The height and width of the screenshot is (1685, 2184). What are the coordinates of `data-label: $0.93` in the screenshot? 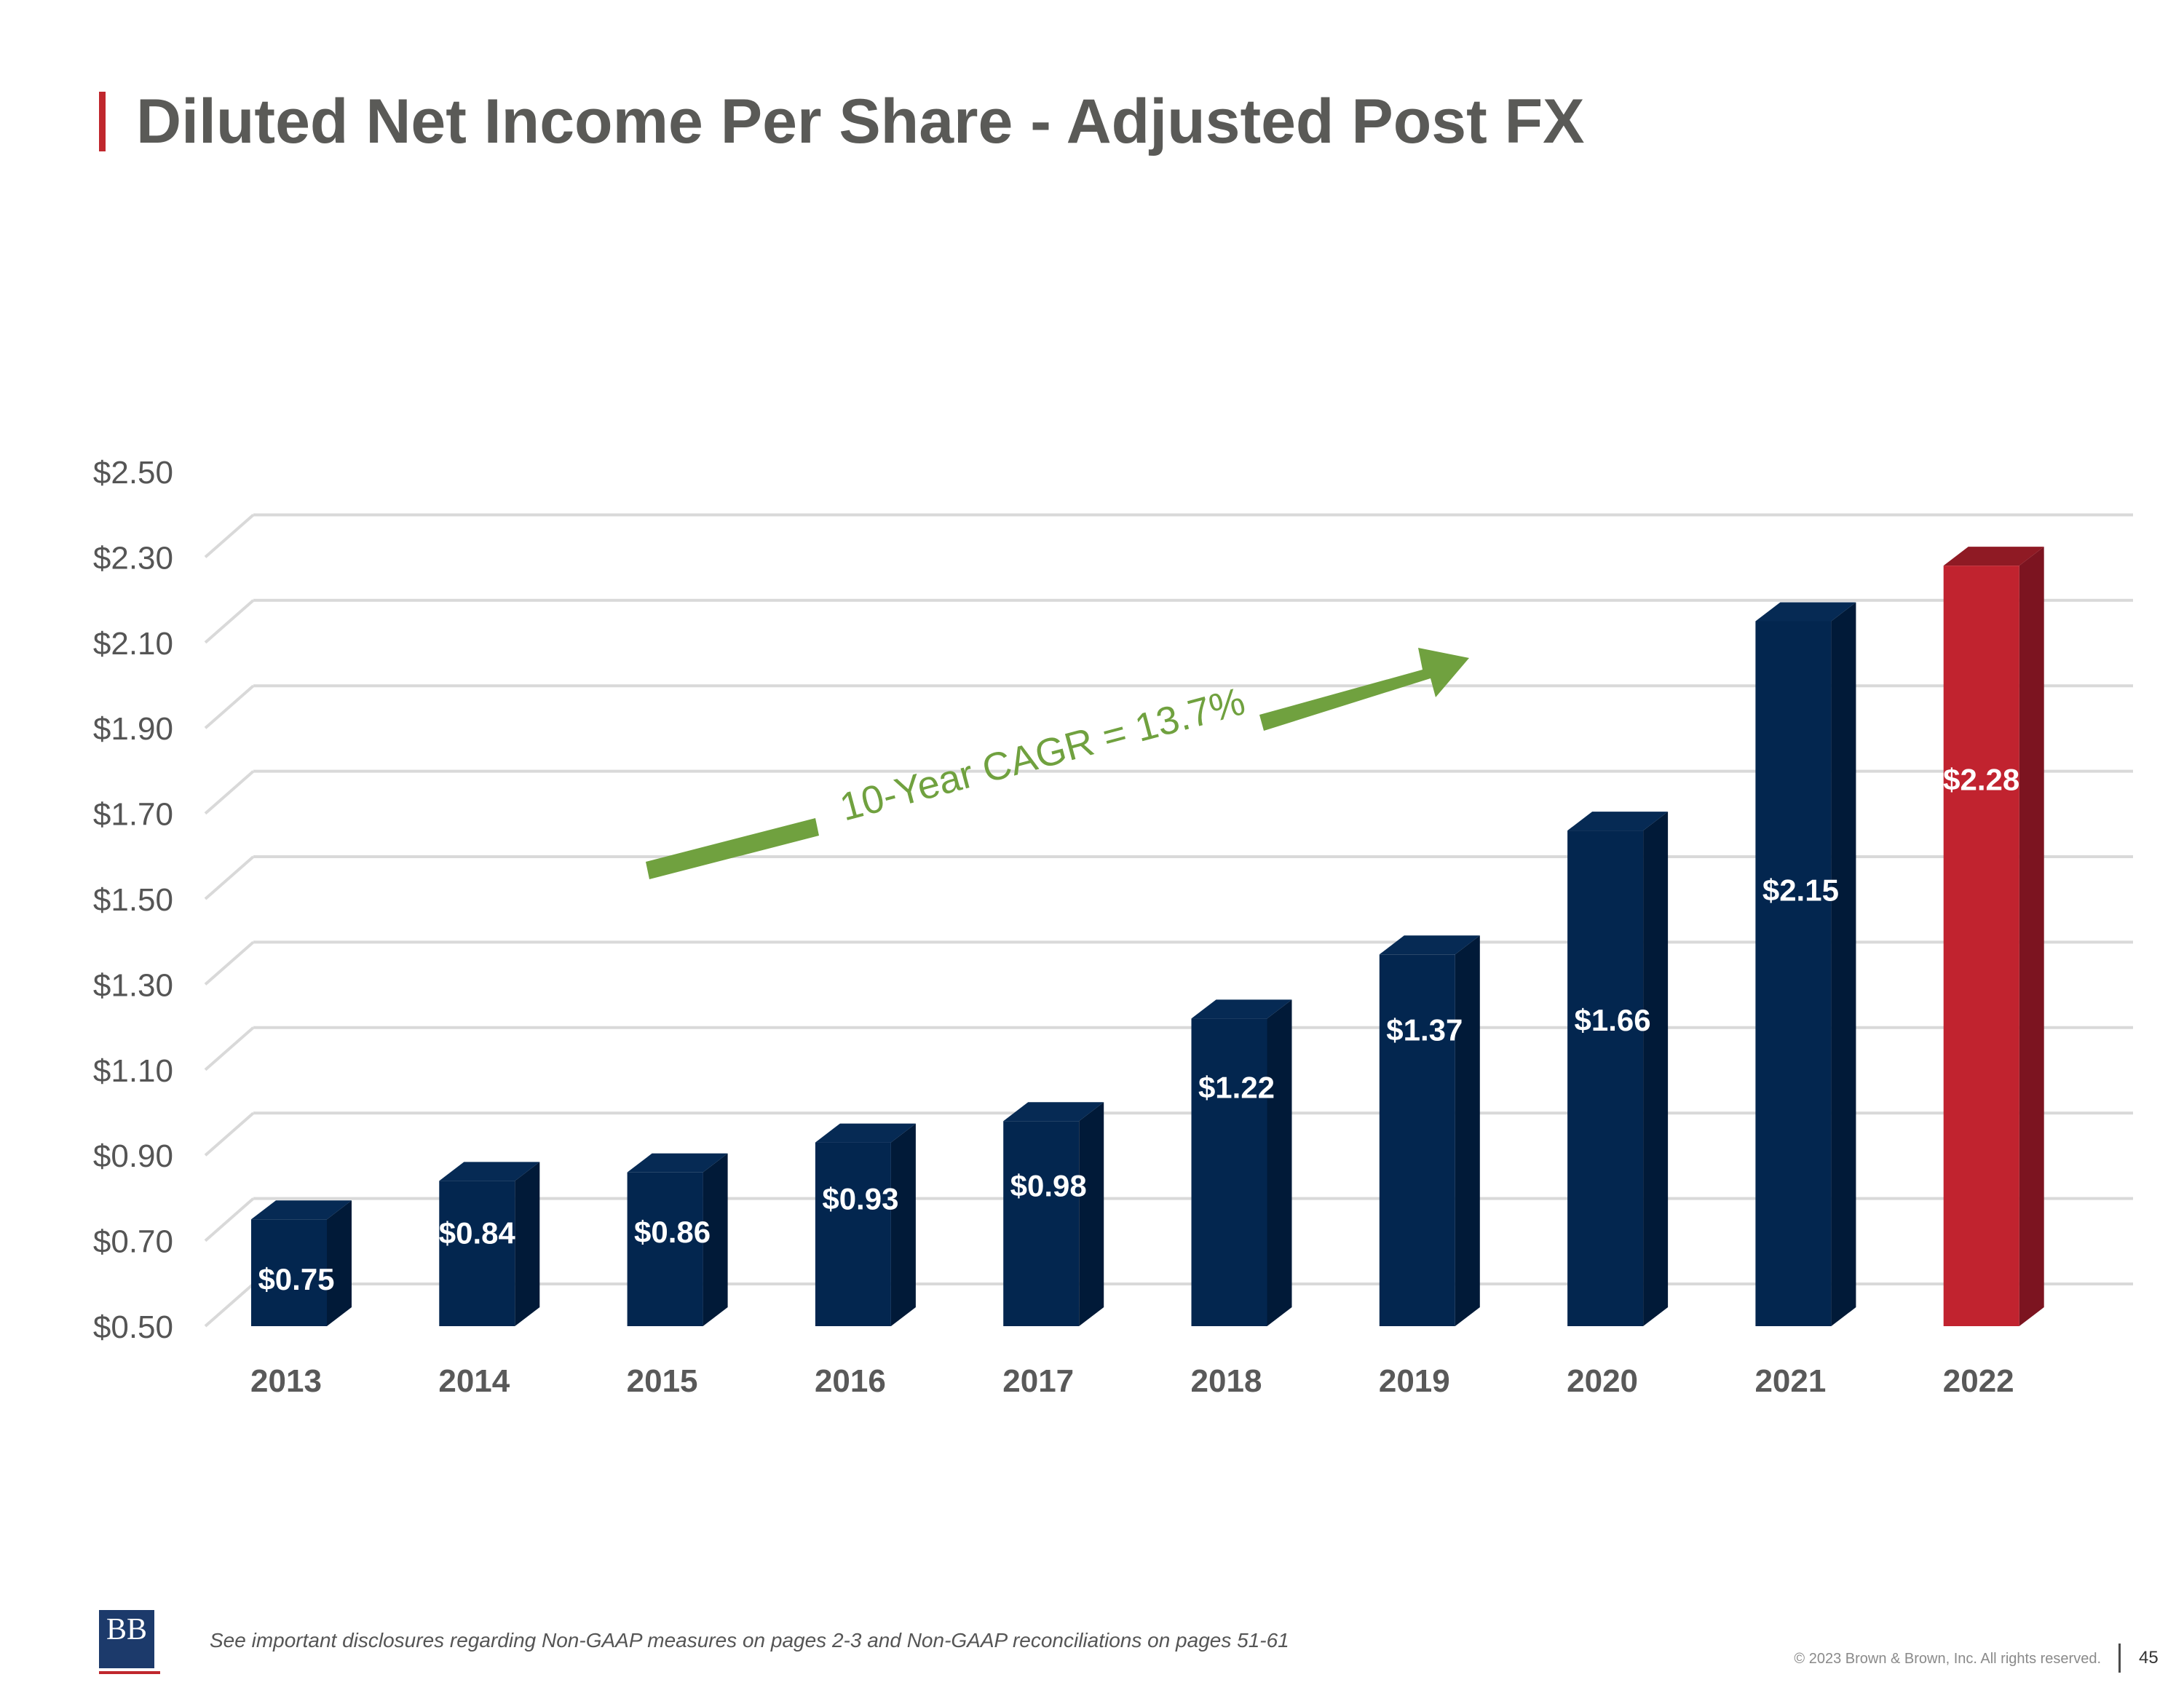 It's located at (860, 1198).